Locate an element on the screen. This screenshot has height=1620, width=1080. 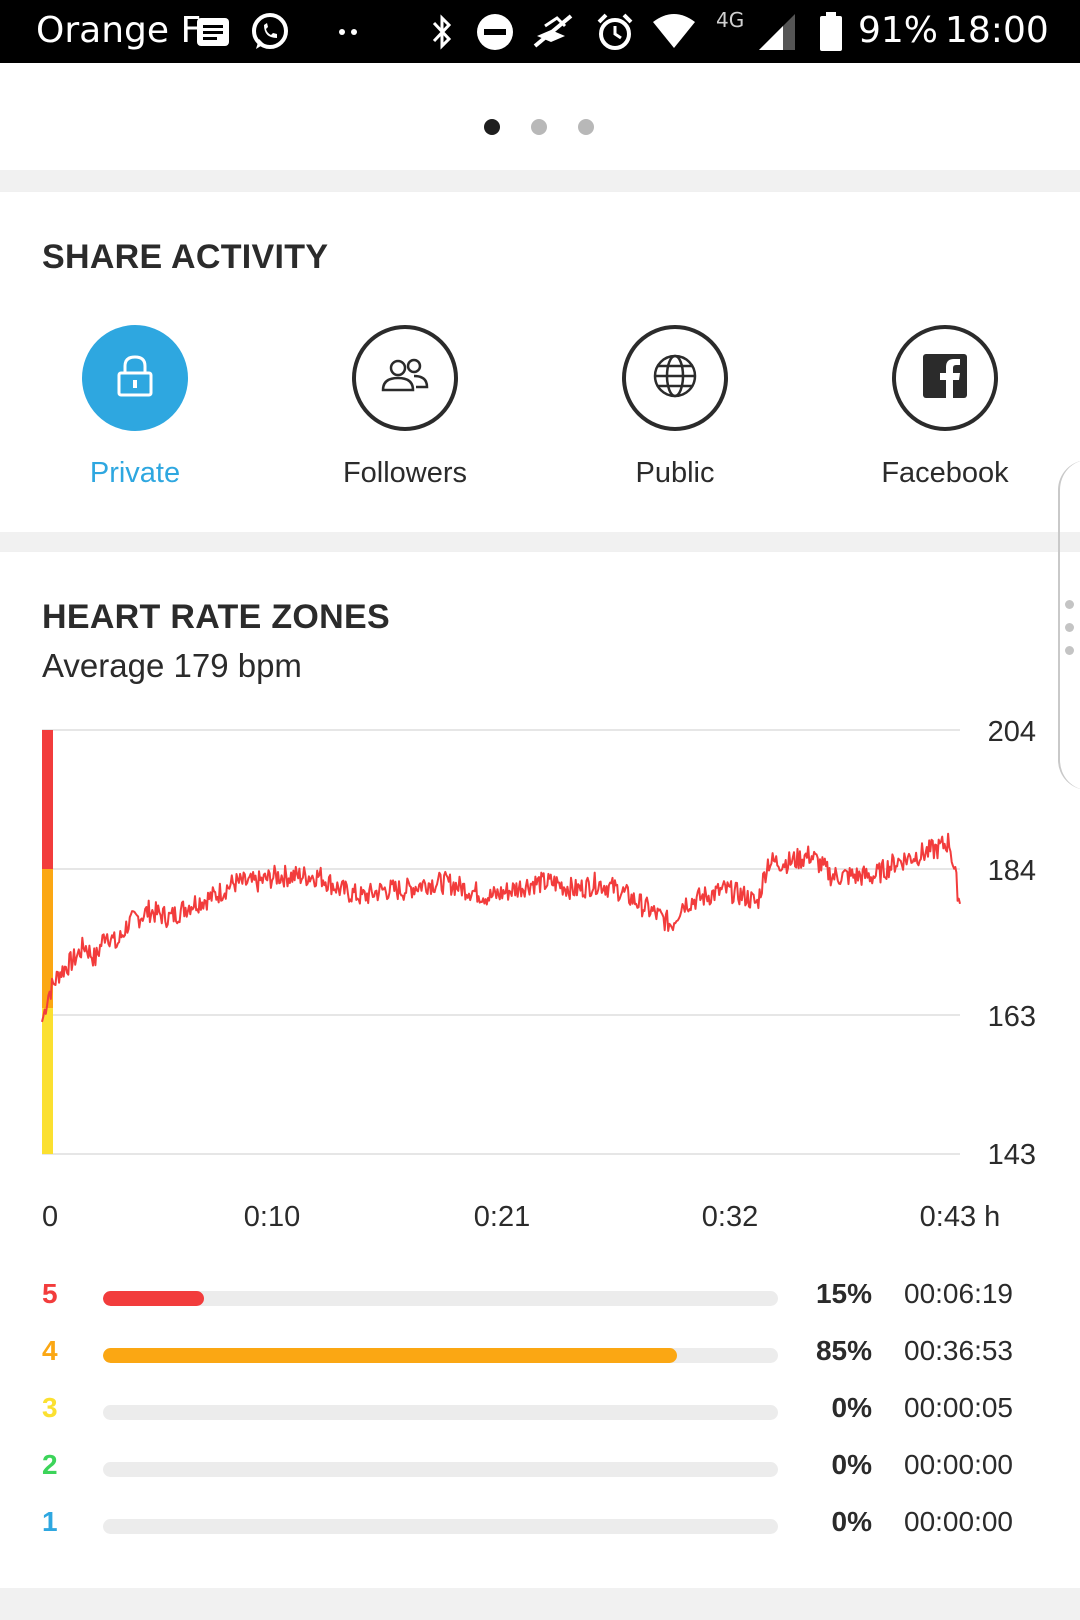
zone-number: 3 is located at coordinates (50, 1407).